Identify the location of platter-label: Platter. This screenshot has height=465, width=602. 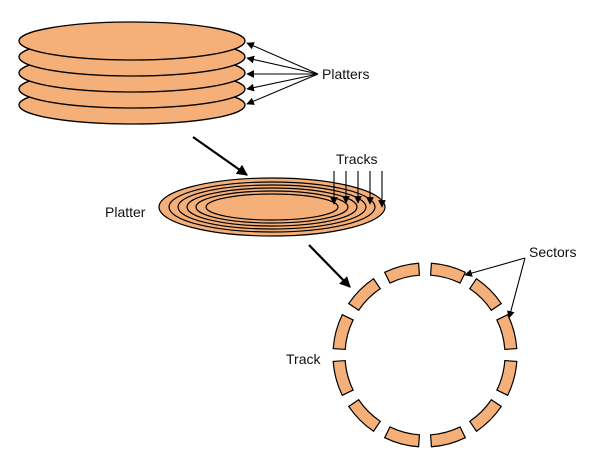
(125, 212).